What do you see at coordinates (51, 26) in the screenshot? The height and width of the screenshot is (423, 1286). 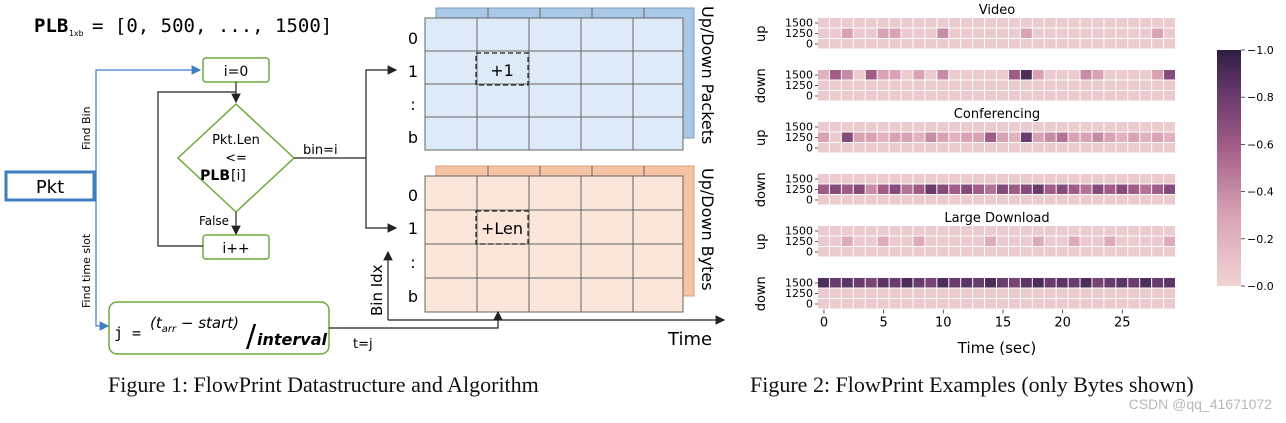 I see `plb-label: PLB` at bounding box center [51, 26].